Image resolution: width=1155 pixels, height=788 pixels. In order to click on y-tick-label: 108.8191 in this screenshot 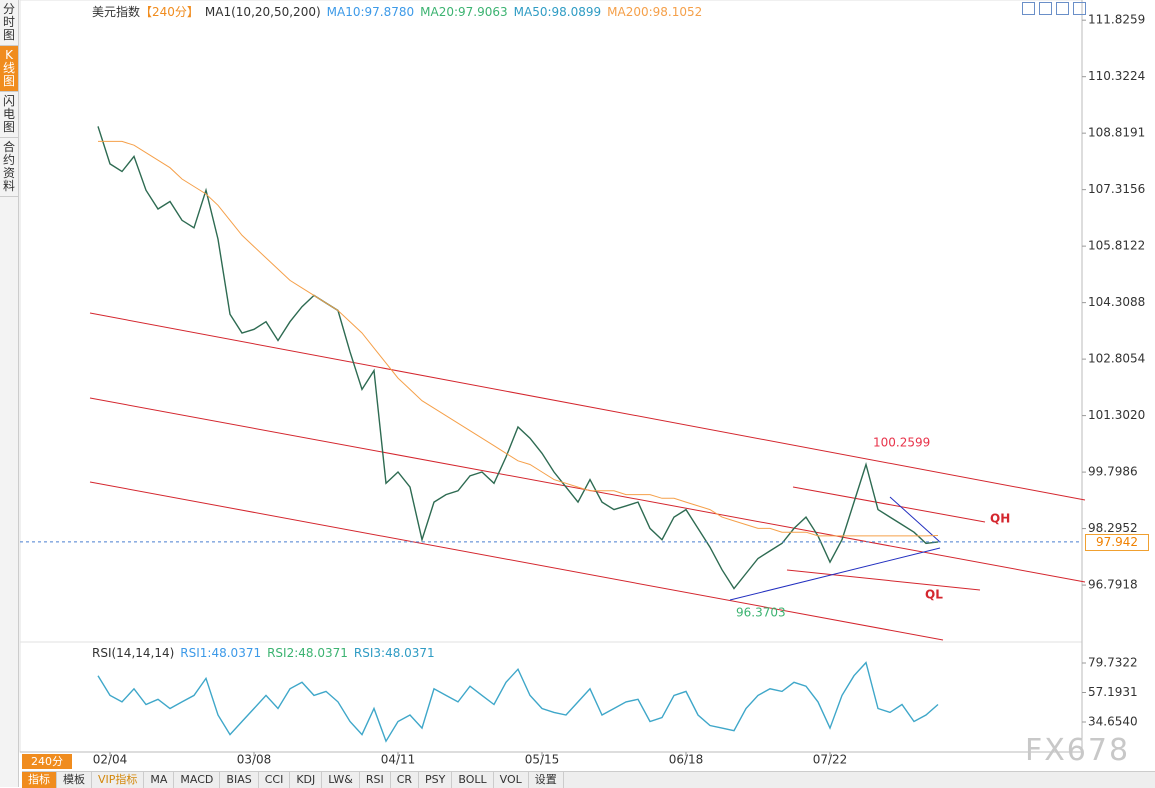, I will do `click(1116, 133)`.